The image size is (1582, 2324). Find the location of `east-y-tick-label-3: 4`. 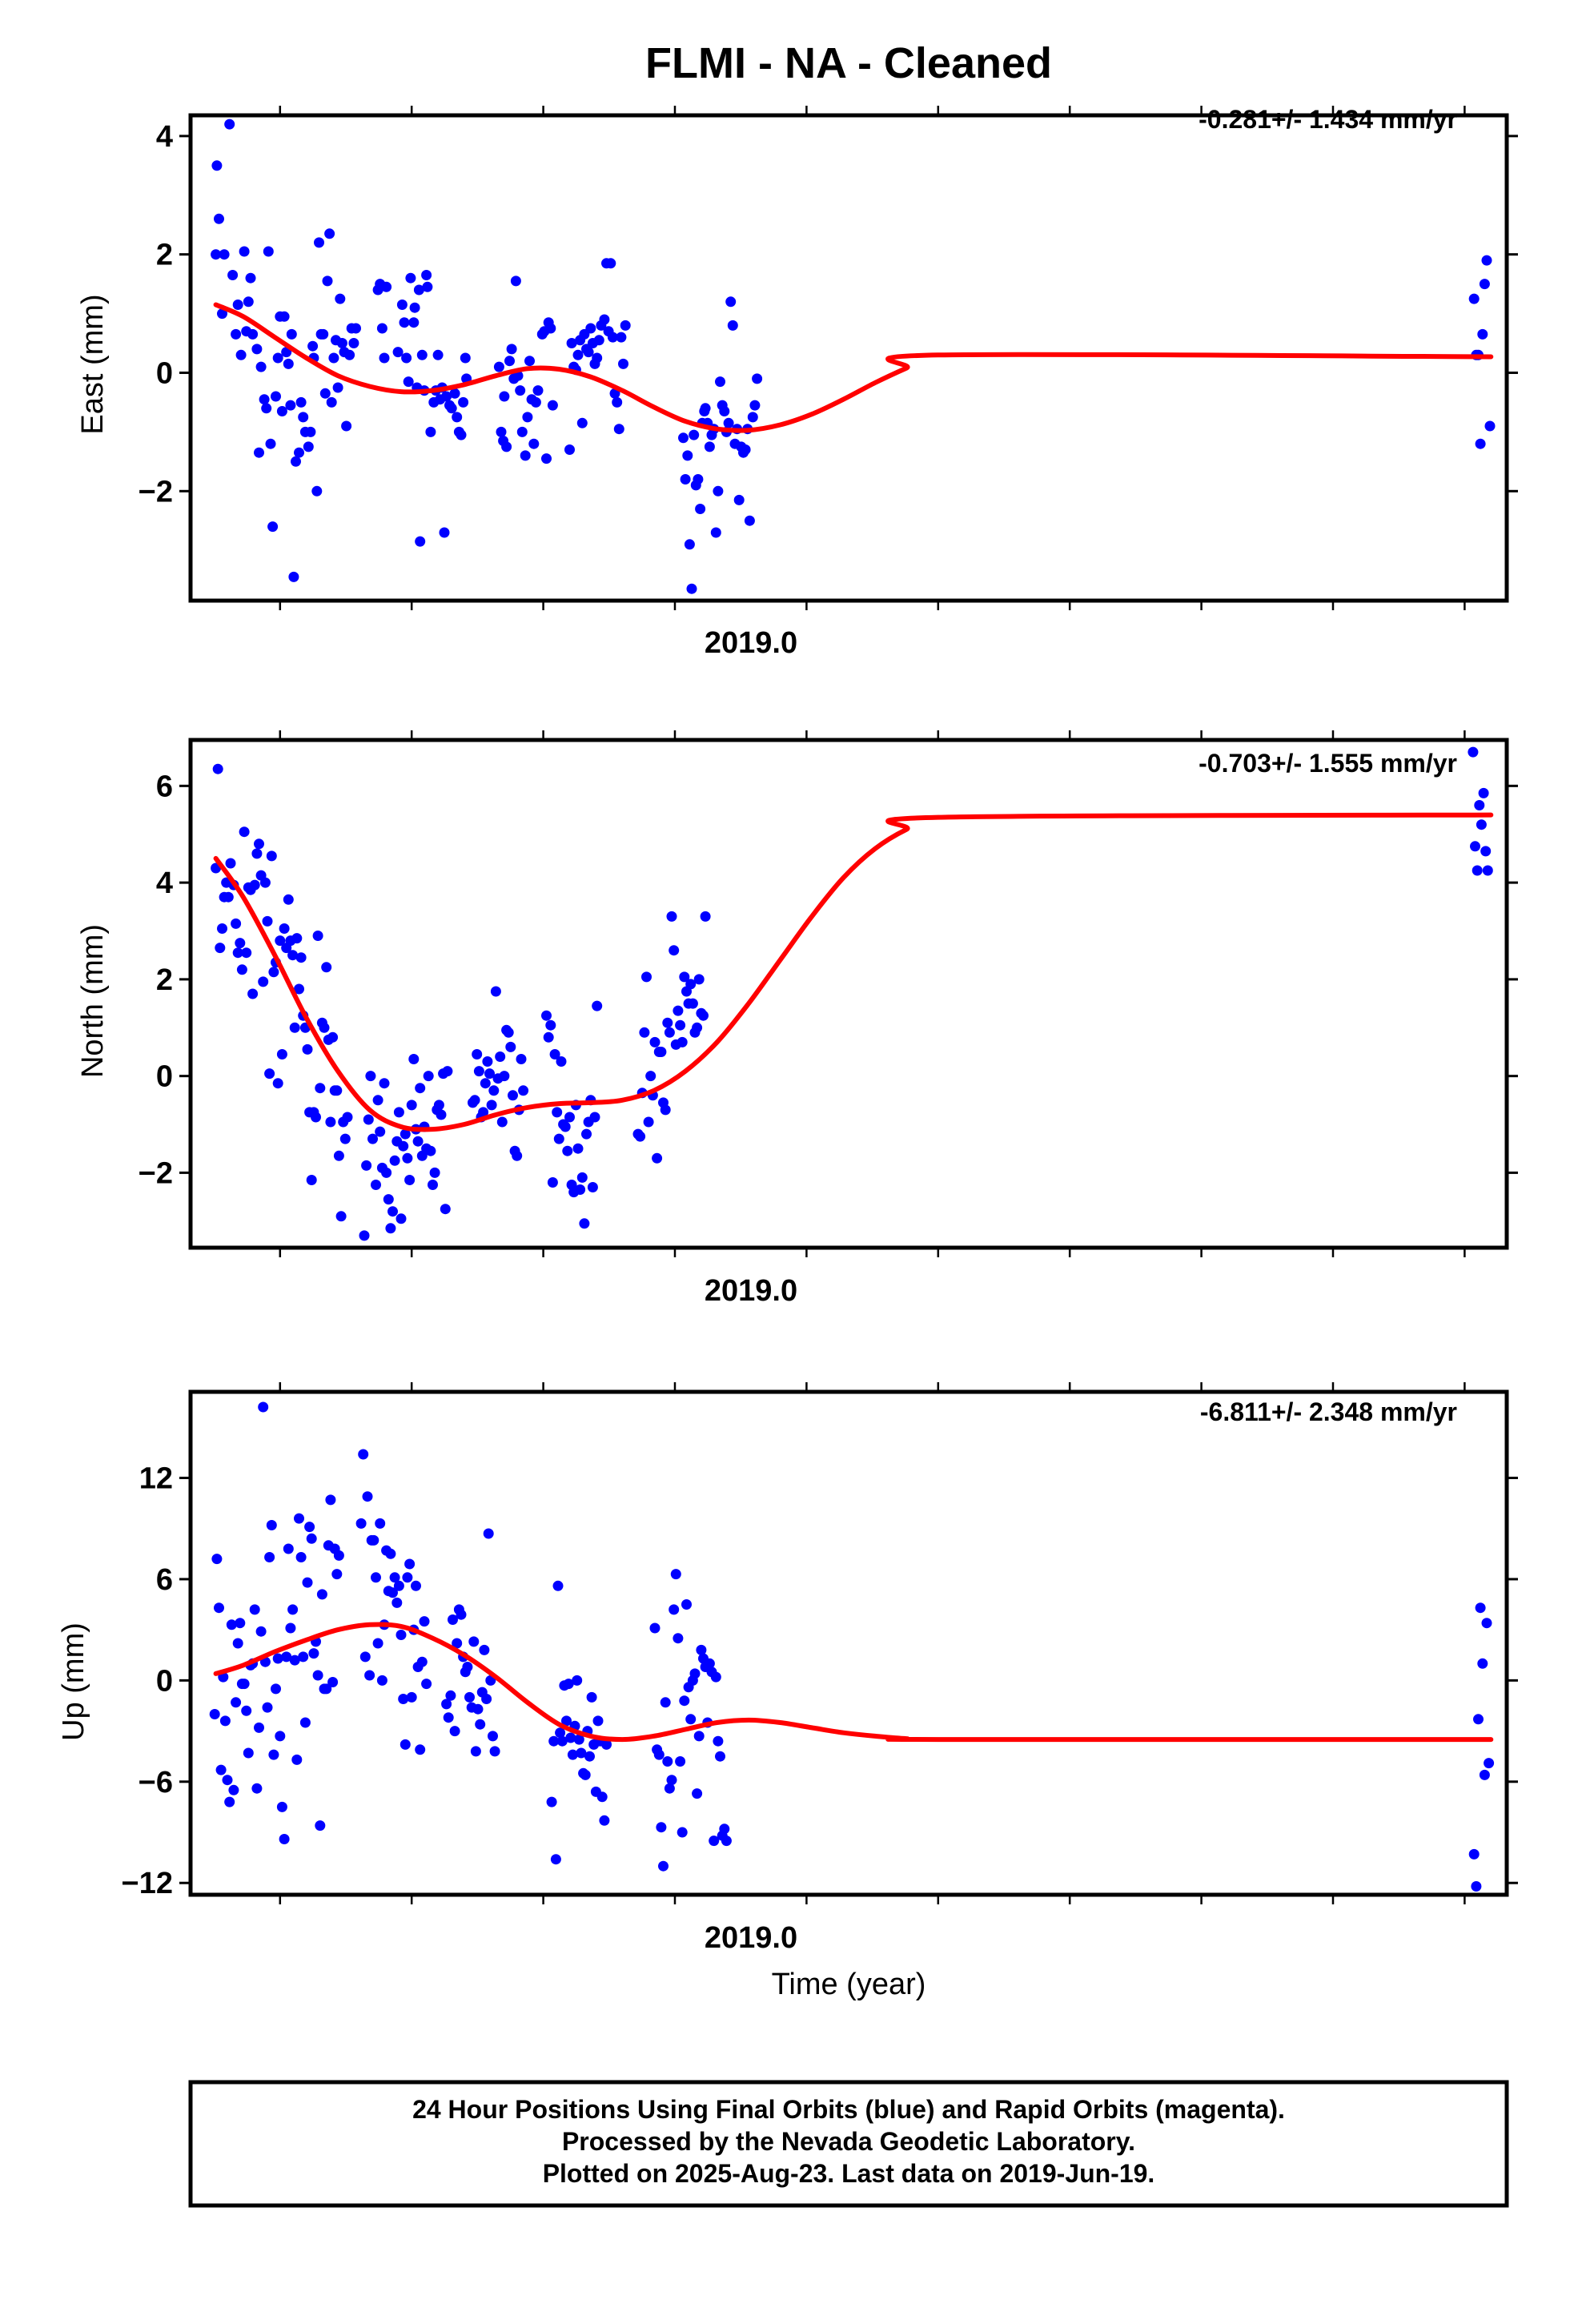

east-y-tick-label-3: 4 is located at coordinates (164, 137).